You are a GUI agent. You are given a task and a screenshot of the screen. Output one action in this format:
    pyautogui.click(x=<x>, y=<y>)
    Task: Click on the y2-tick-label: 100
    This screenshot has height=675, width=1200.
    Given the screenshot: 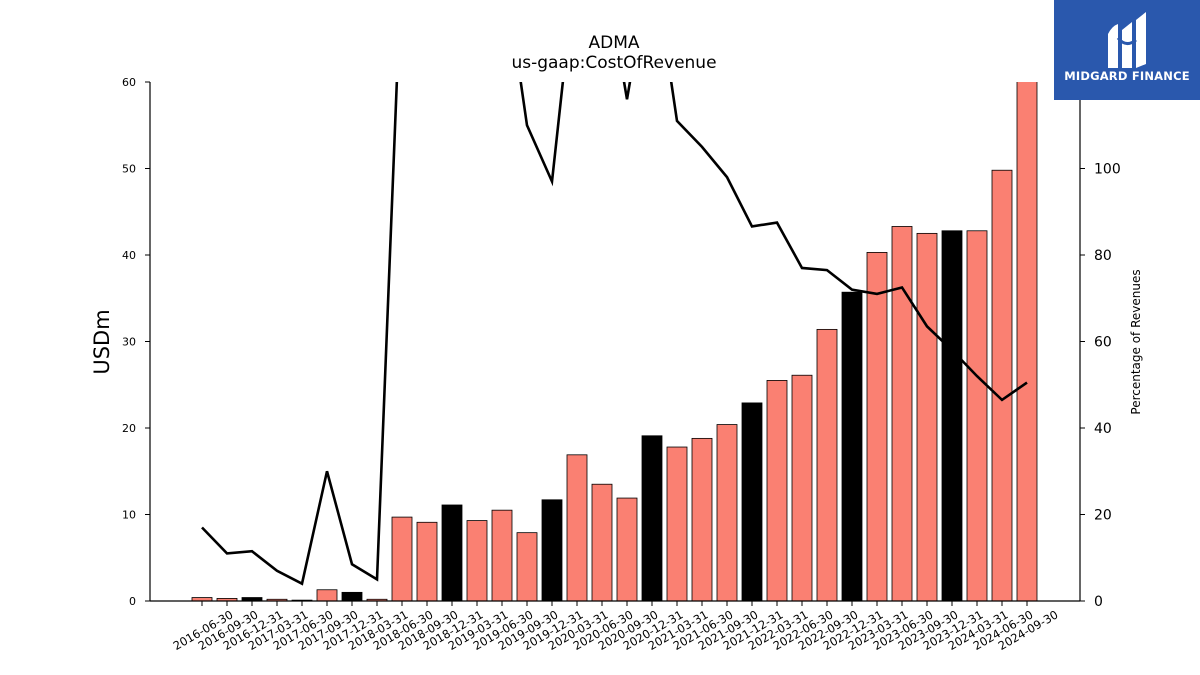 What is the action you would take?
    pyautogui.click(x=1107, y=170)
    